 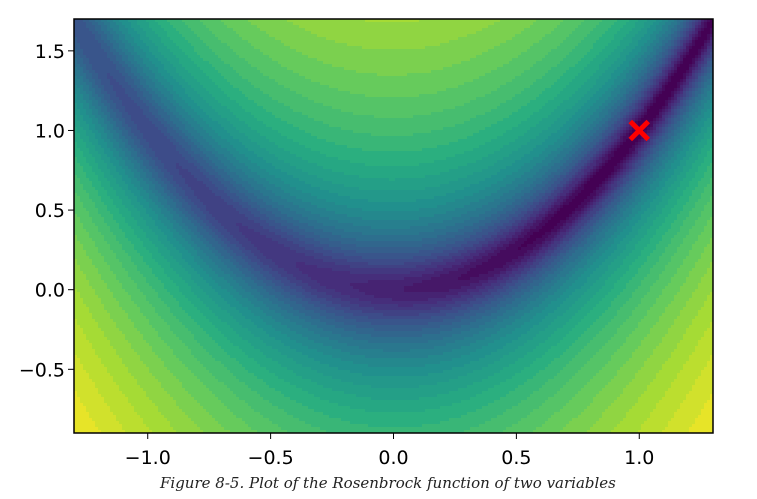 I want to click on y-tick-label: −0.5, so click(x=42, y=370).